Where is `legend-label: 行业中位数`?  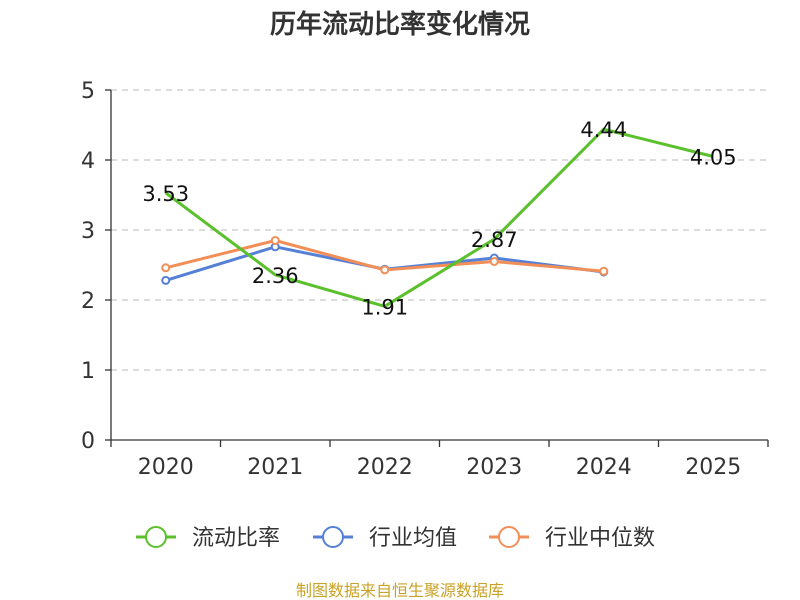
legend-label: 行业中位数 is located at coordinates (600, 538).